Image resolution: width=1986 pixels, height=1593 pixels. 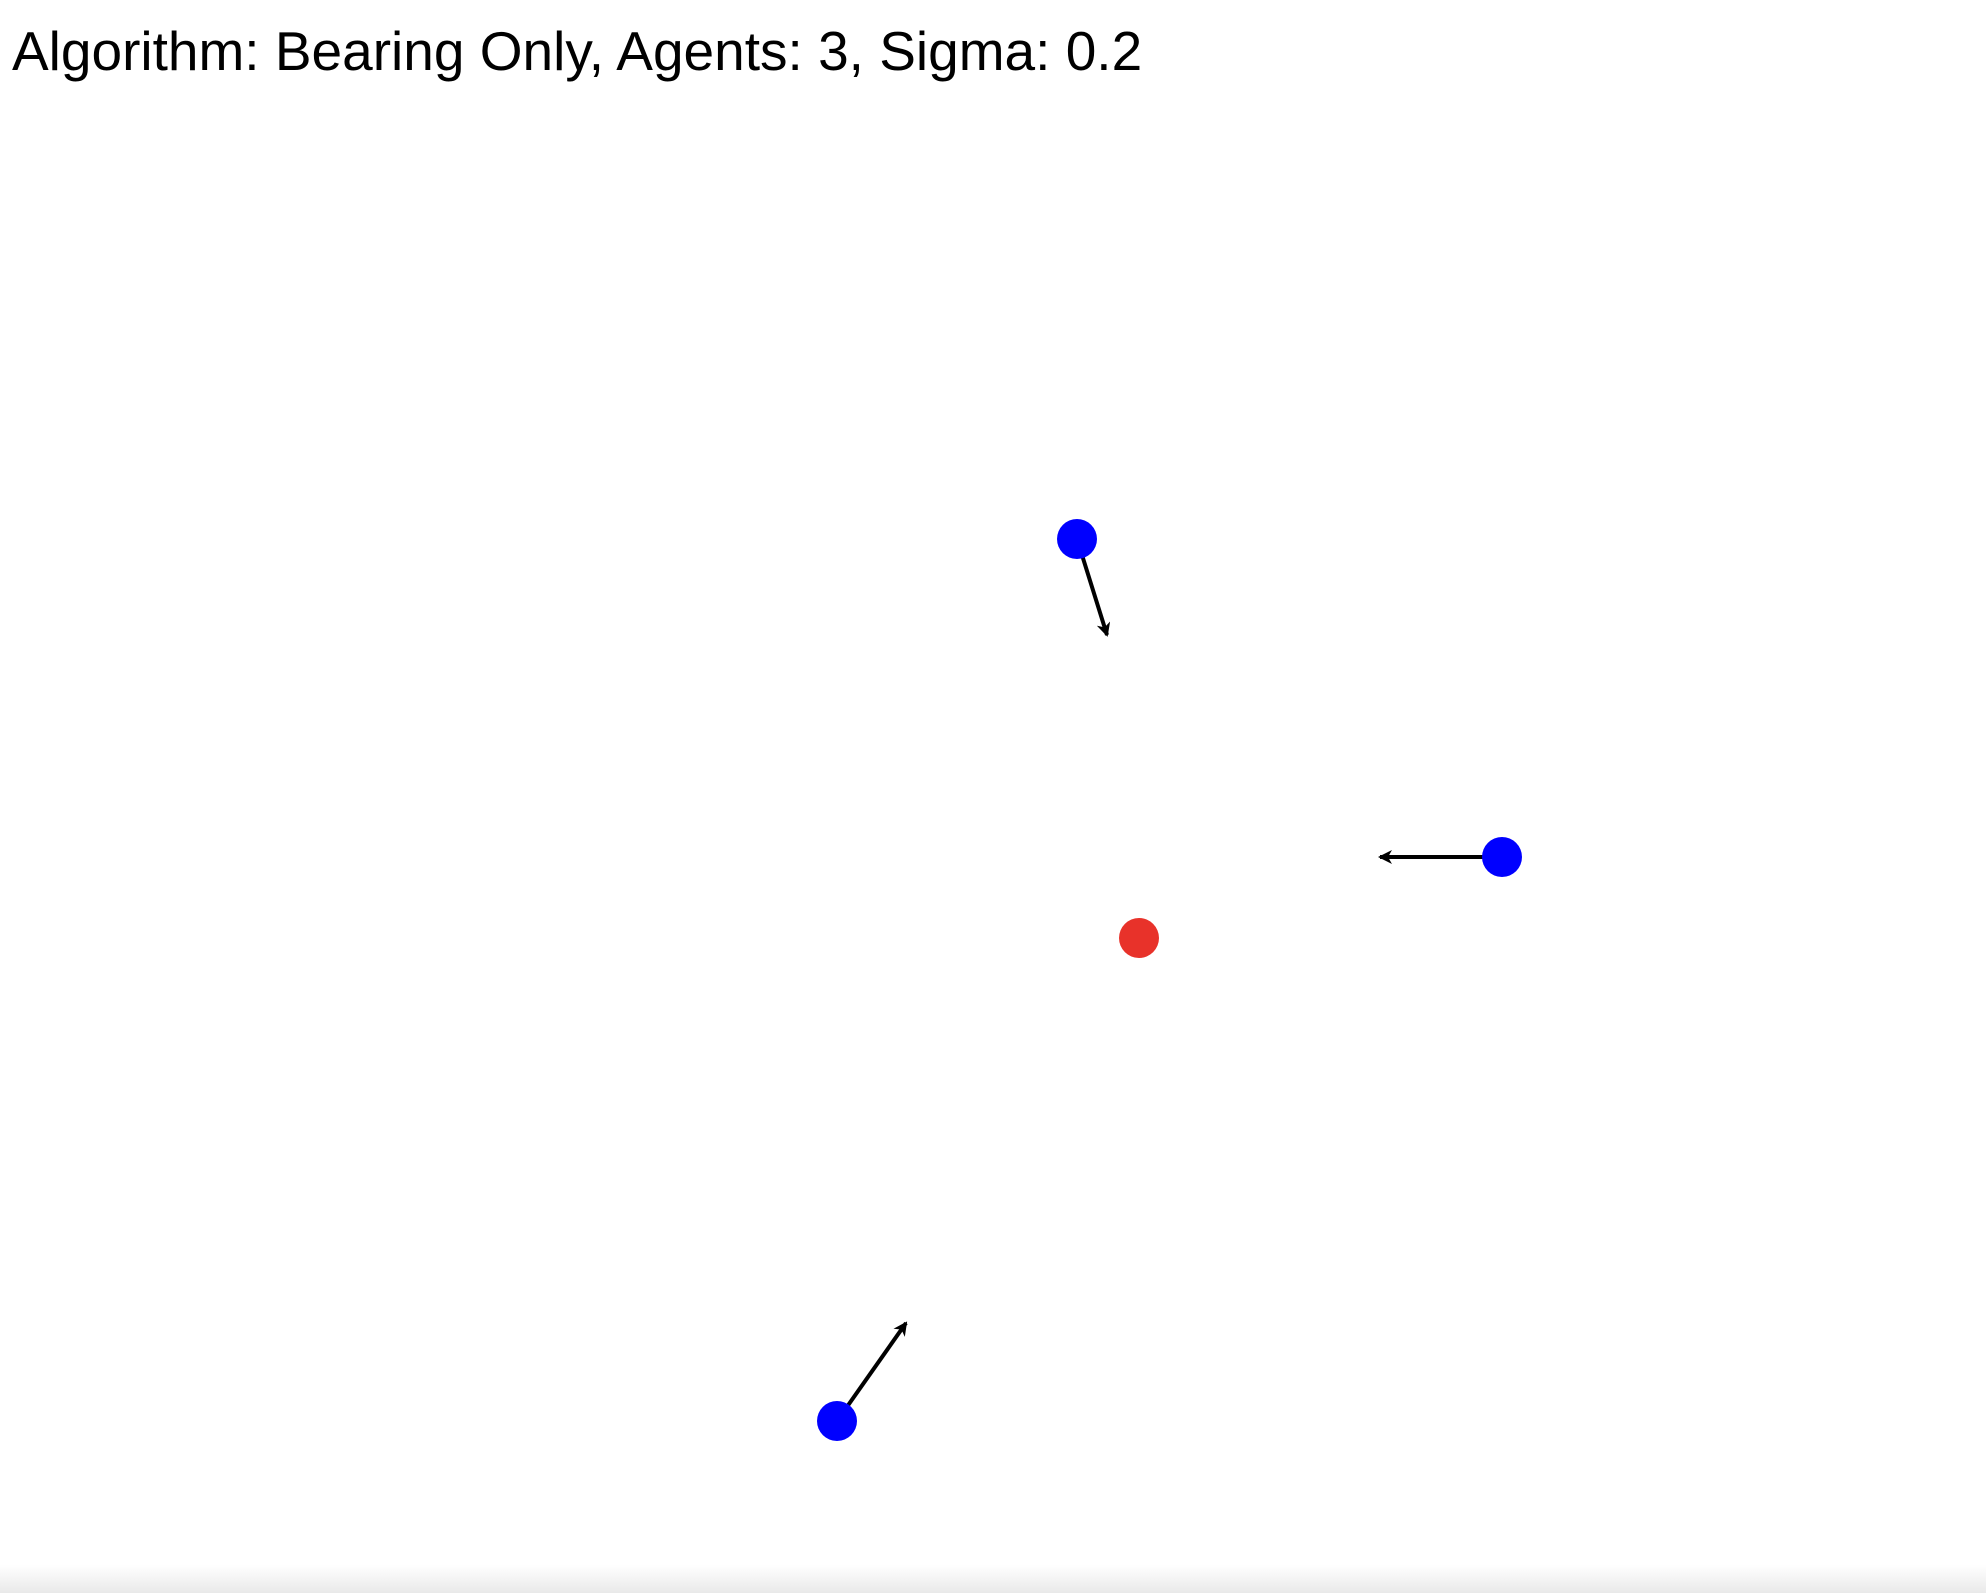 I want to click on algorithm-value: Bearing Only, so click(x=431, y=51).